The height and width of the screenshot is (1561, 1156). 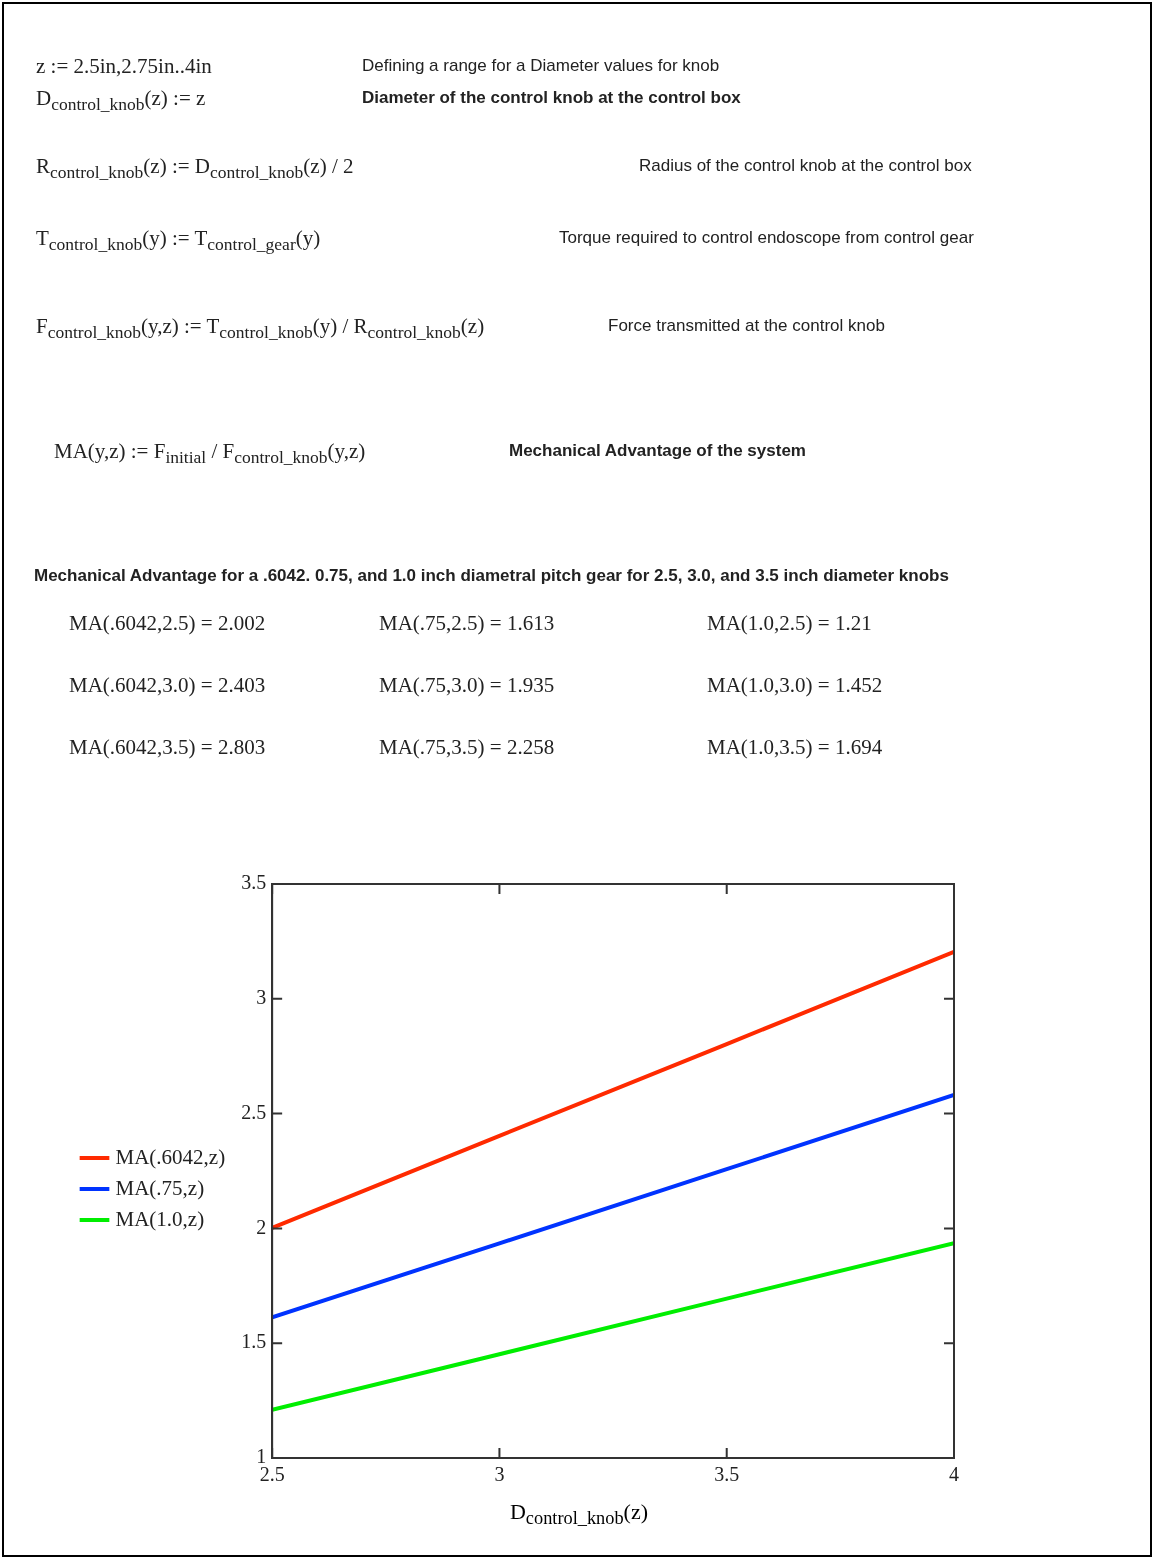 What do you see at coordinates (254, 1111) in the screenshot?
I see `y-tick-label: 2.5` at bounding box center [254, 1111].